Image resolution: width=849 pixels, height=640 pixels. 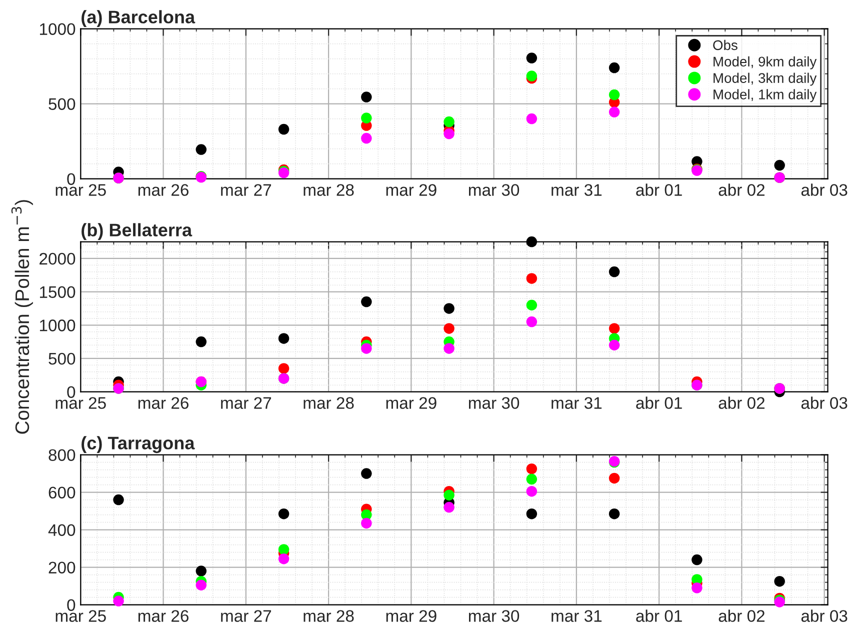 What do you see at coordinates (22, 317) in the screenshot?
I see `y-axis-title: Concentration (Pollen m$^{−3}$)` at bounding box center [22, 317].